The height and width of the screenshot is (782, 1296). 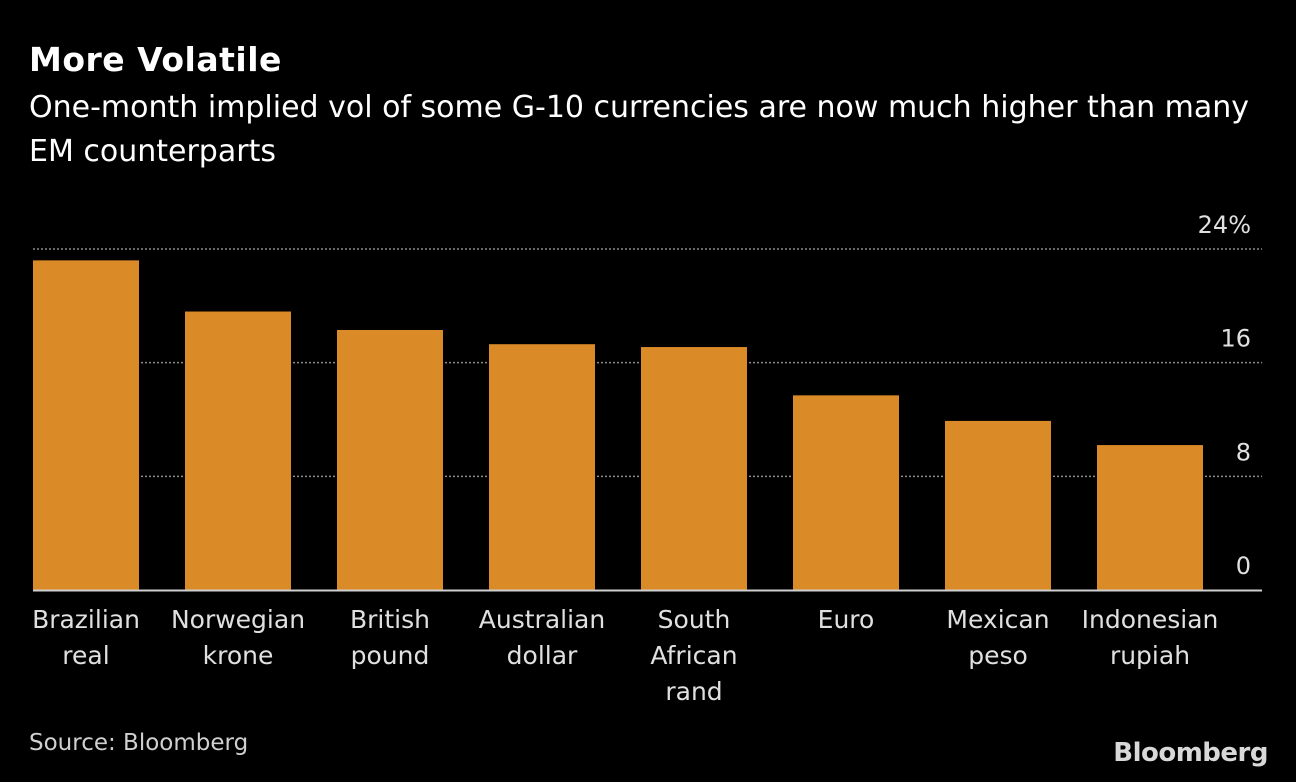 I want to click on x-tick-label: Mexican, so click(x=997, y=619).